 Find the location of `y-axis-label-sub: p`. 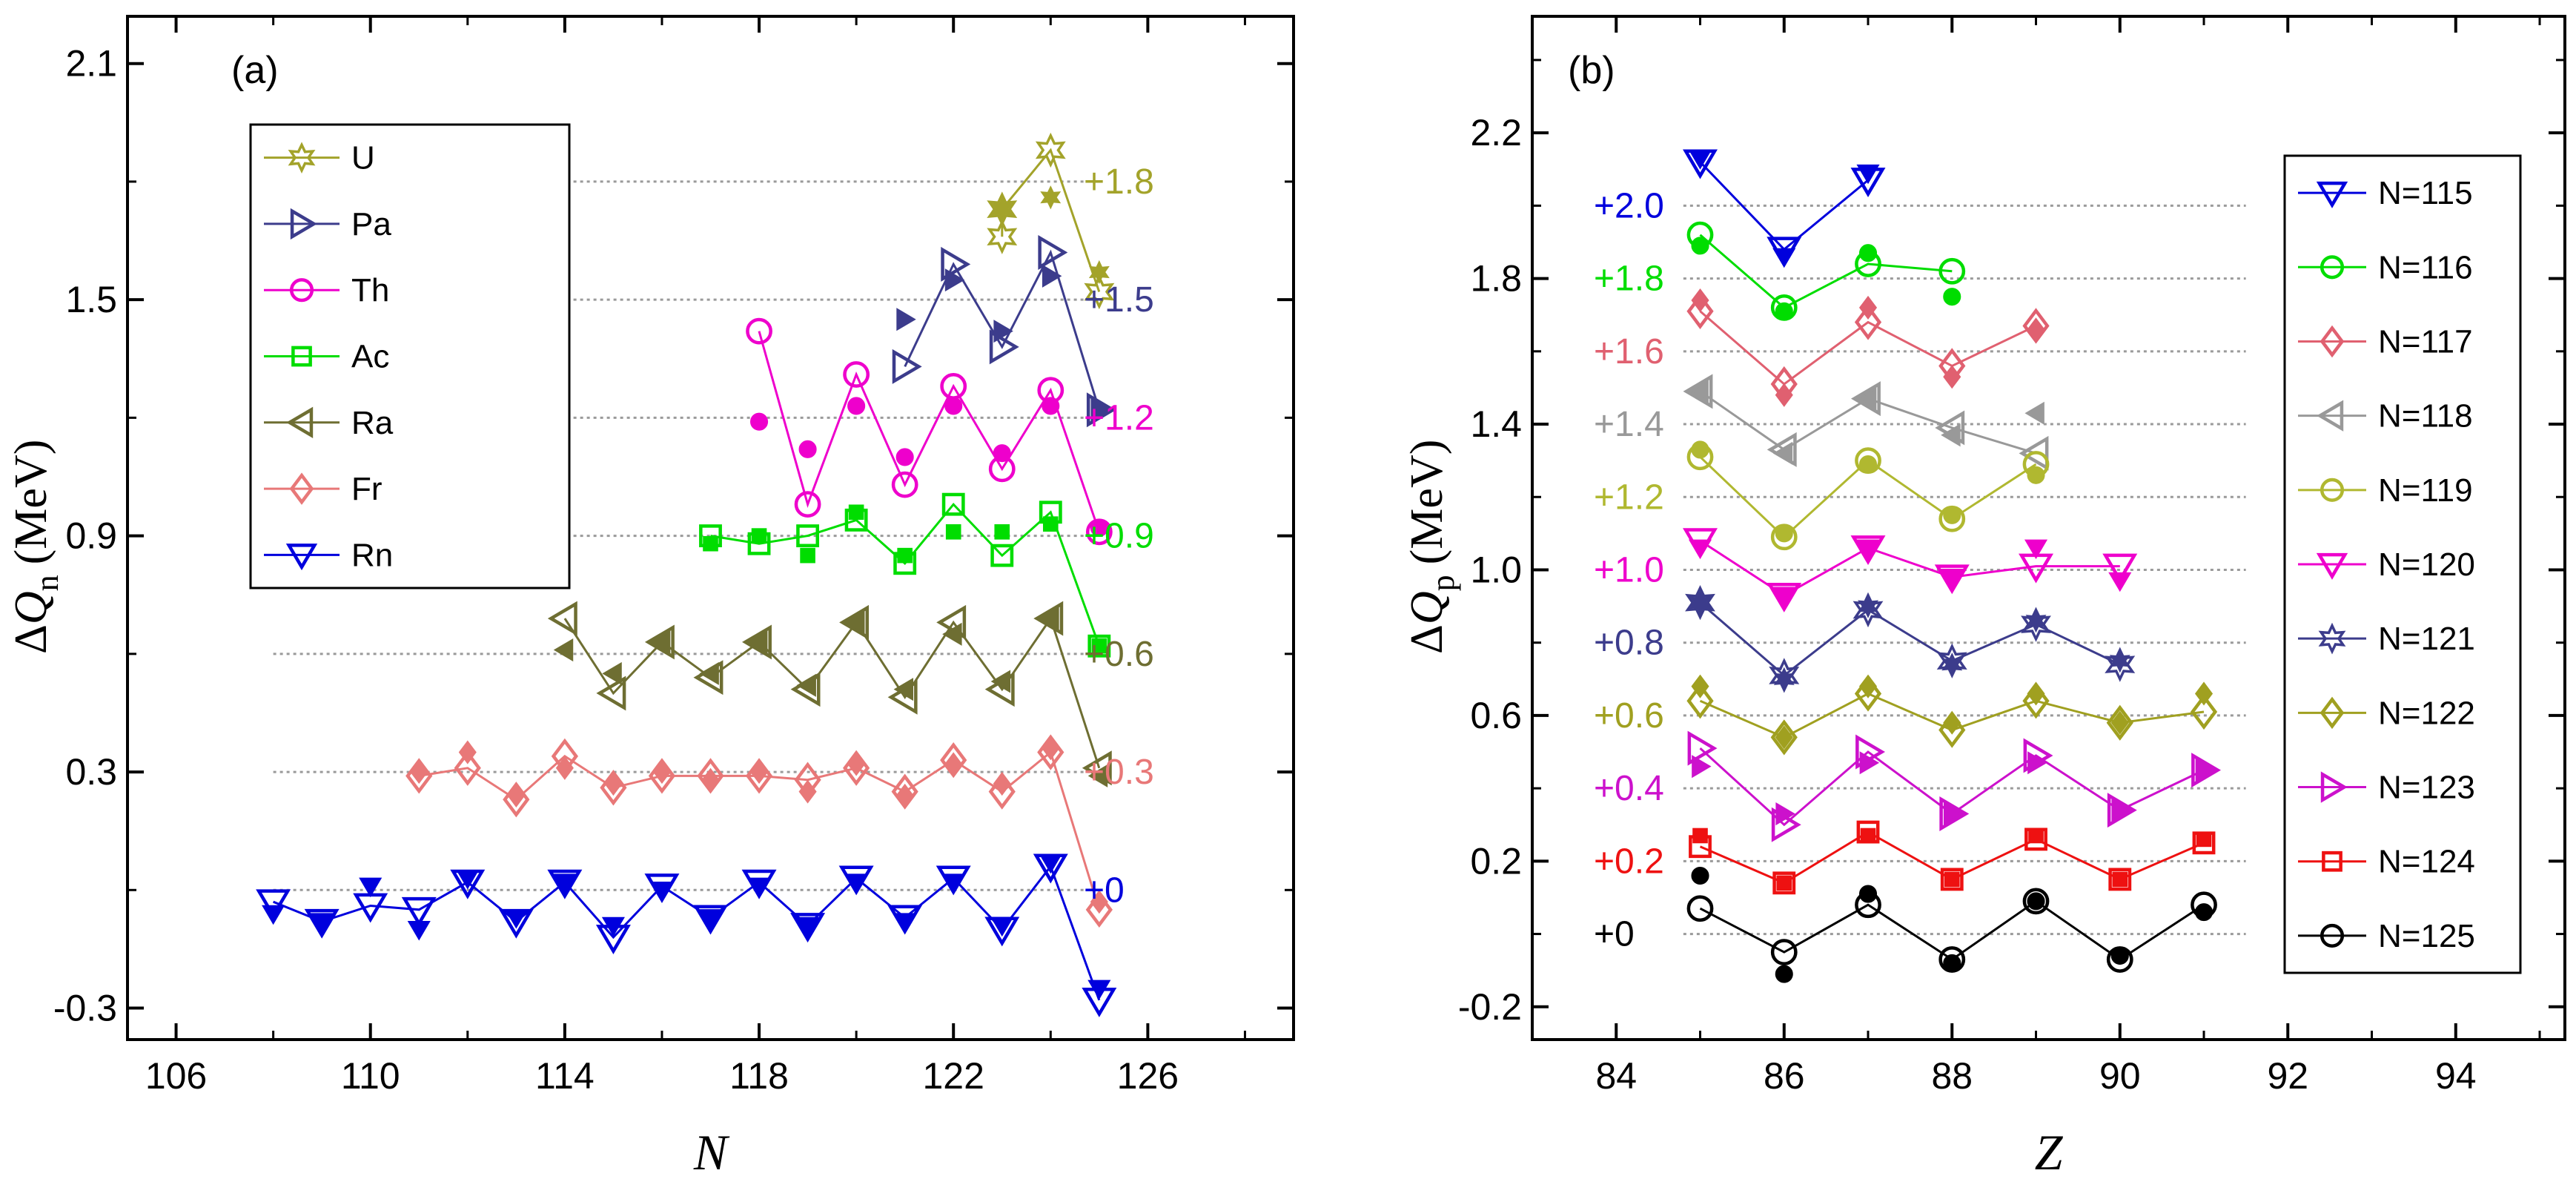

y-axis-label-sub: p is located at coordinates (1443, 583).